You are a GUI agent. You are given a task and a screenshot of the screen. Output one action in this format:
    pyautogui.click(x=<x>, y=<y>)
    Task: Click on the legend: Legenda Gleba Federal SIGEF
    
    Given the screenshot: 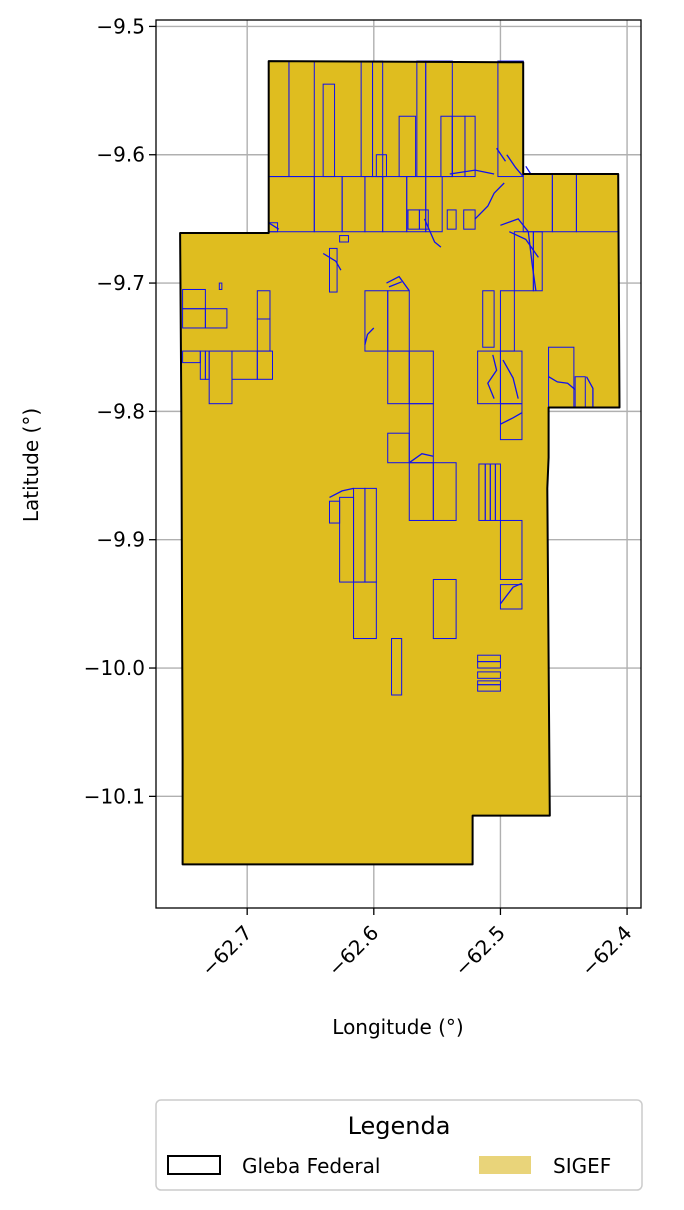 What is the action you would take?
    pyautogui.click(x=399, y=1145)
    